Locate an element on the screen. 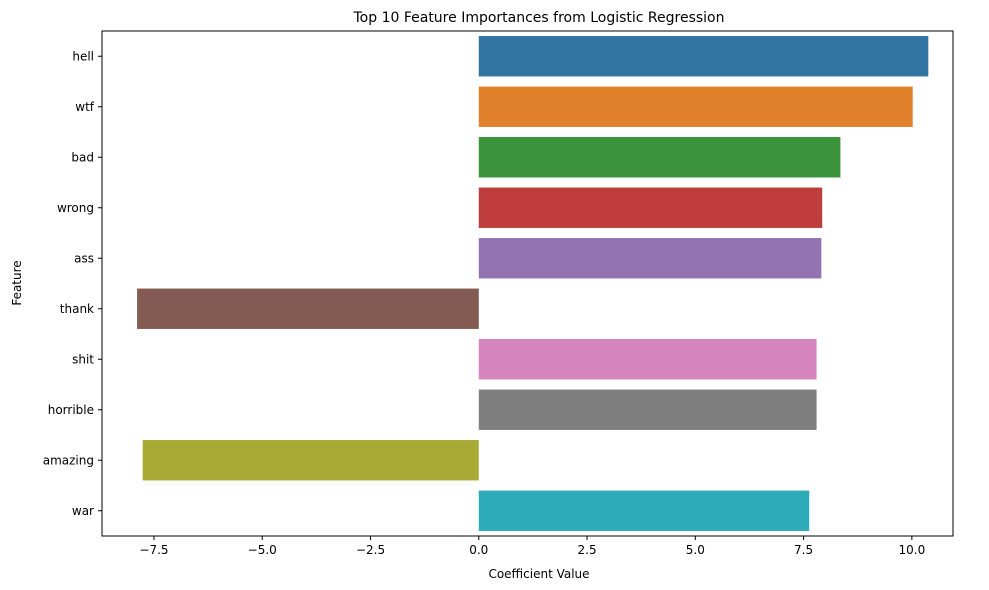 This screenshot has height=590, width=989. y-tick-label: wtf is located at coordinates (85, 107).